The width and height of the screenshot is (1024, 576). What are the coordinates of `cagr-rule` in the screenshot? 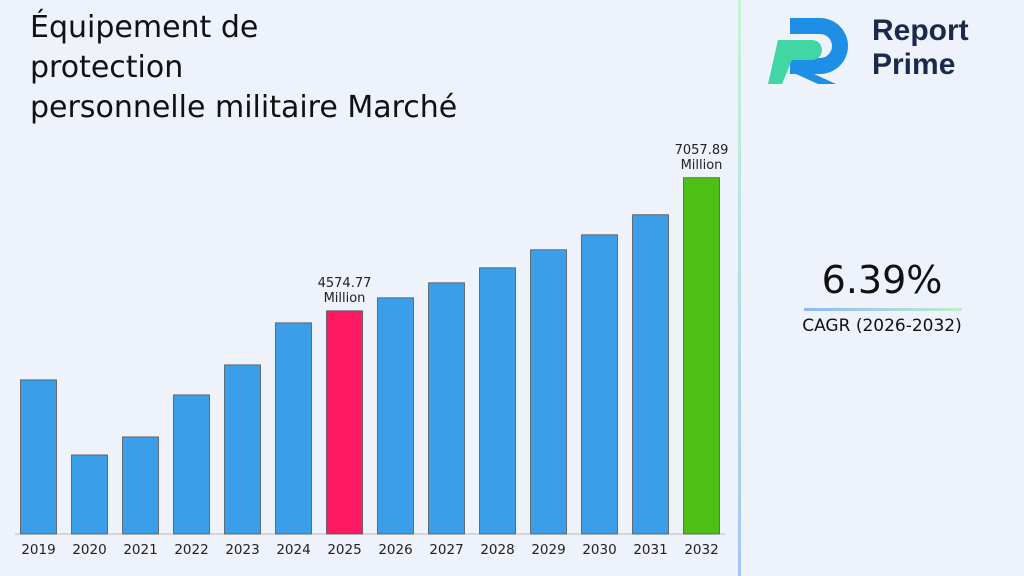 It's located at (883, 309).